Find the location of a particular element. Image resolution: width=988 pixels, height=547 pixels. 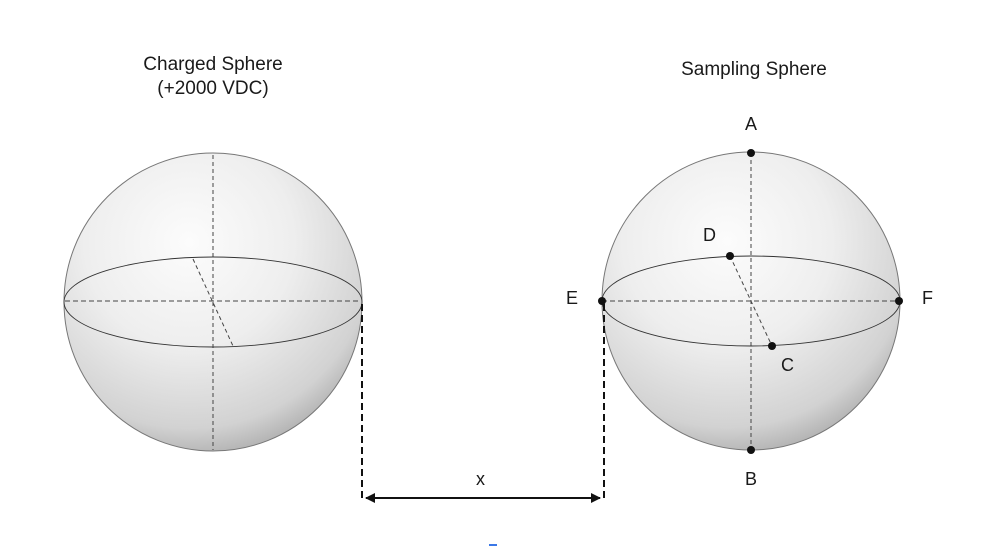

point-a-marker is located at coordinates (751, 153).